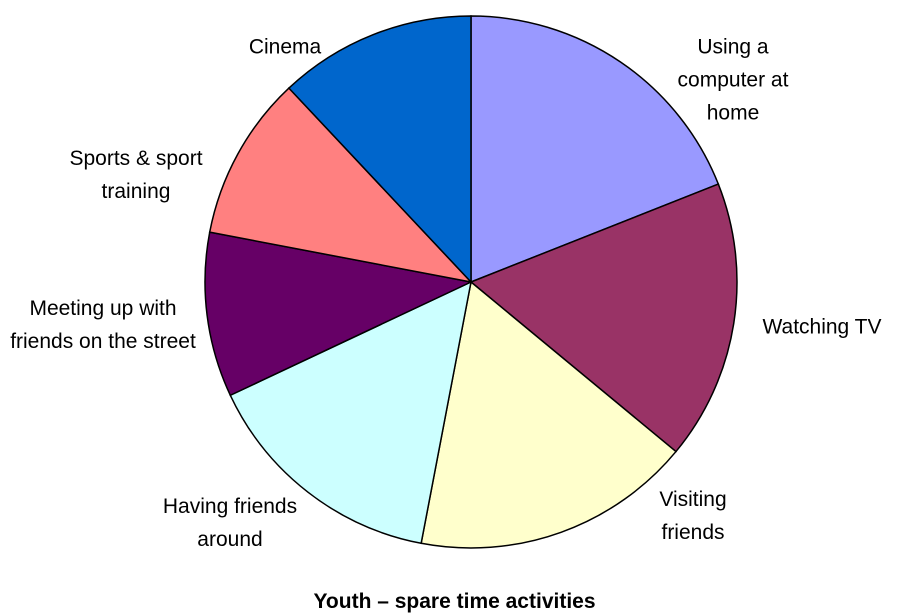 The height and width of the screenshot is (616, 909). Describe the element at coordinates (733, 80) in the screenshot. I see `slice-label: Using a computer at home` at that location.